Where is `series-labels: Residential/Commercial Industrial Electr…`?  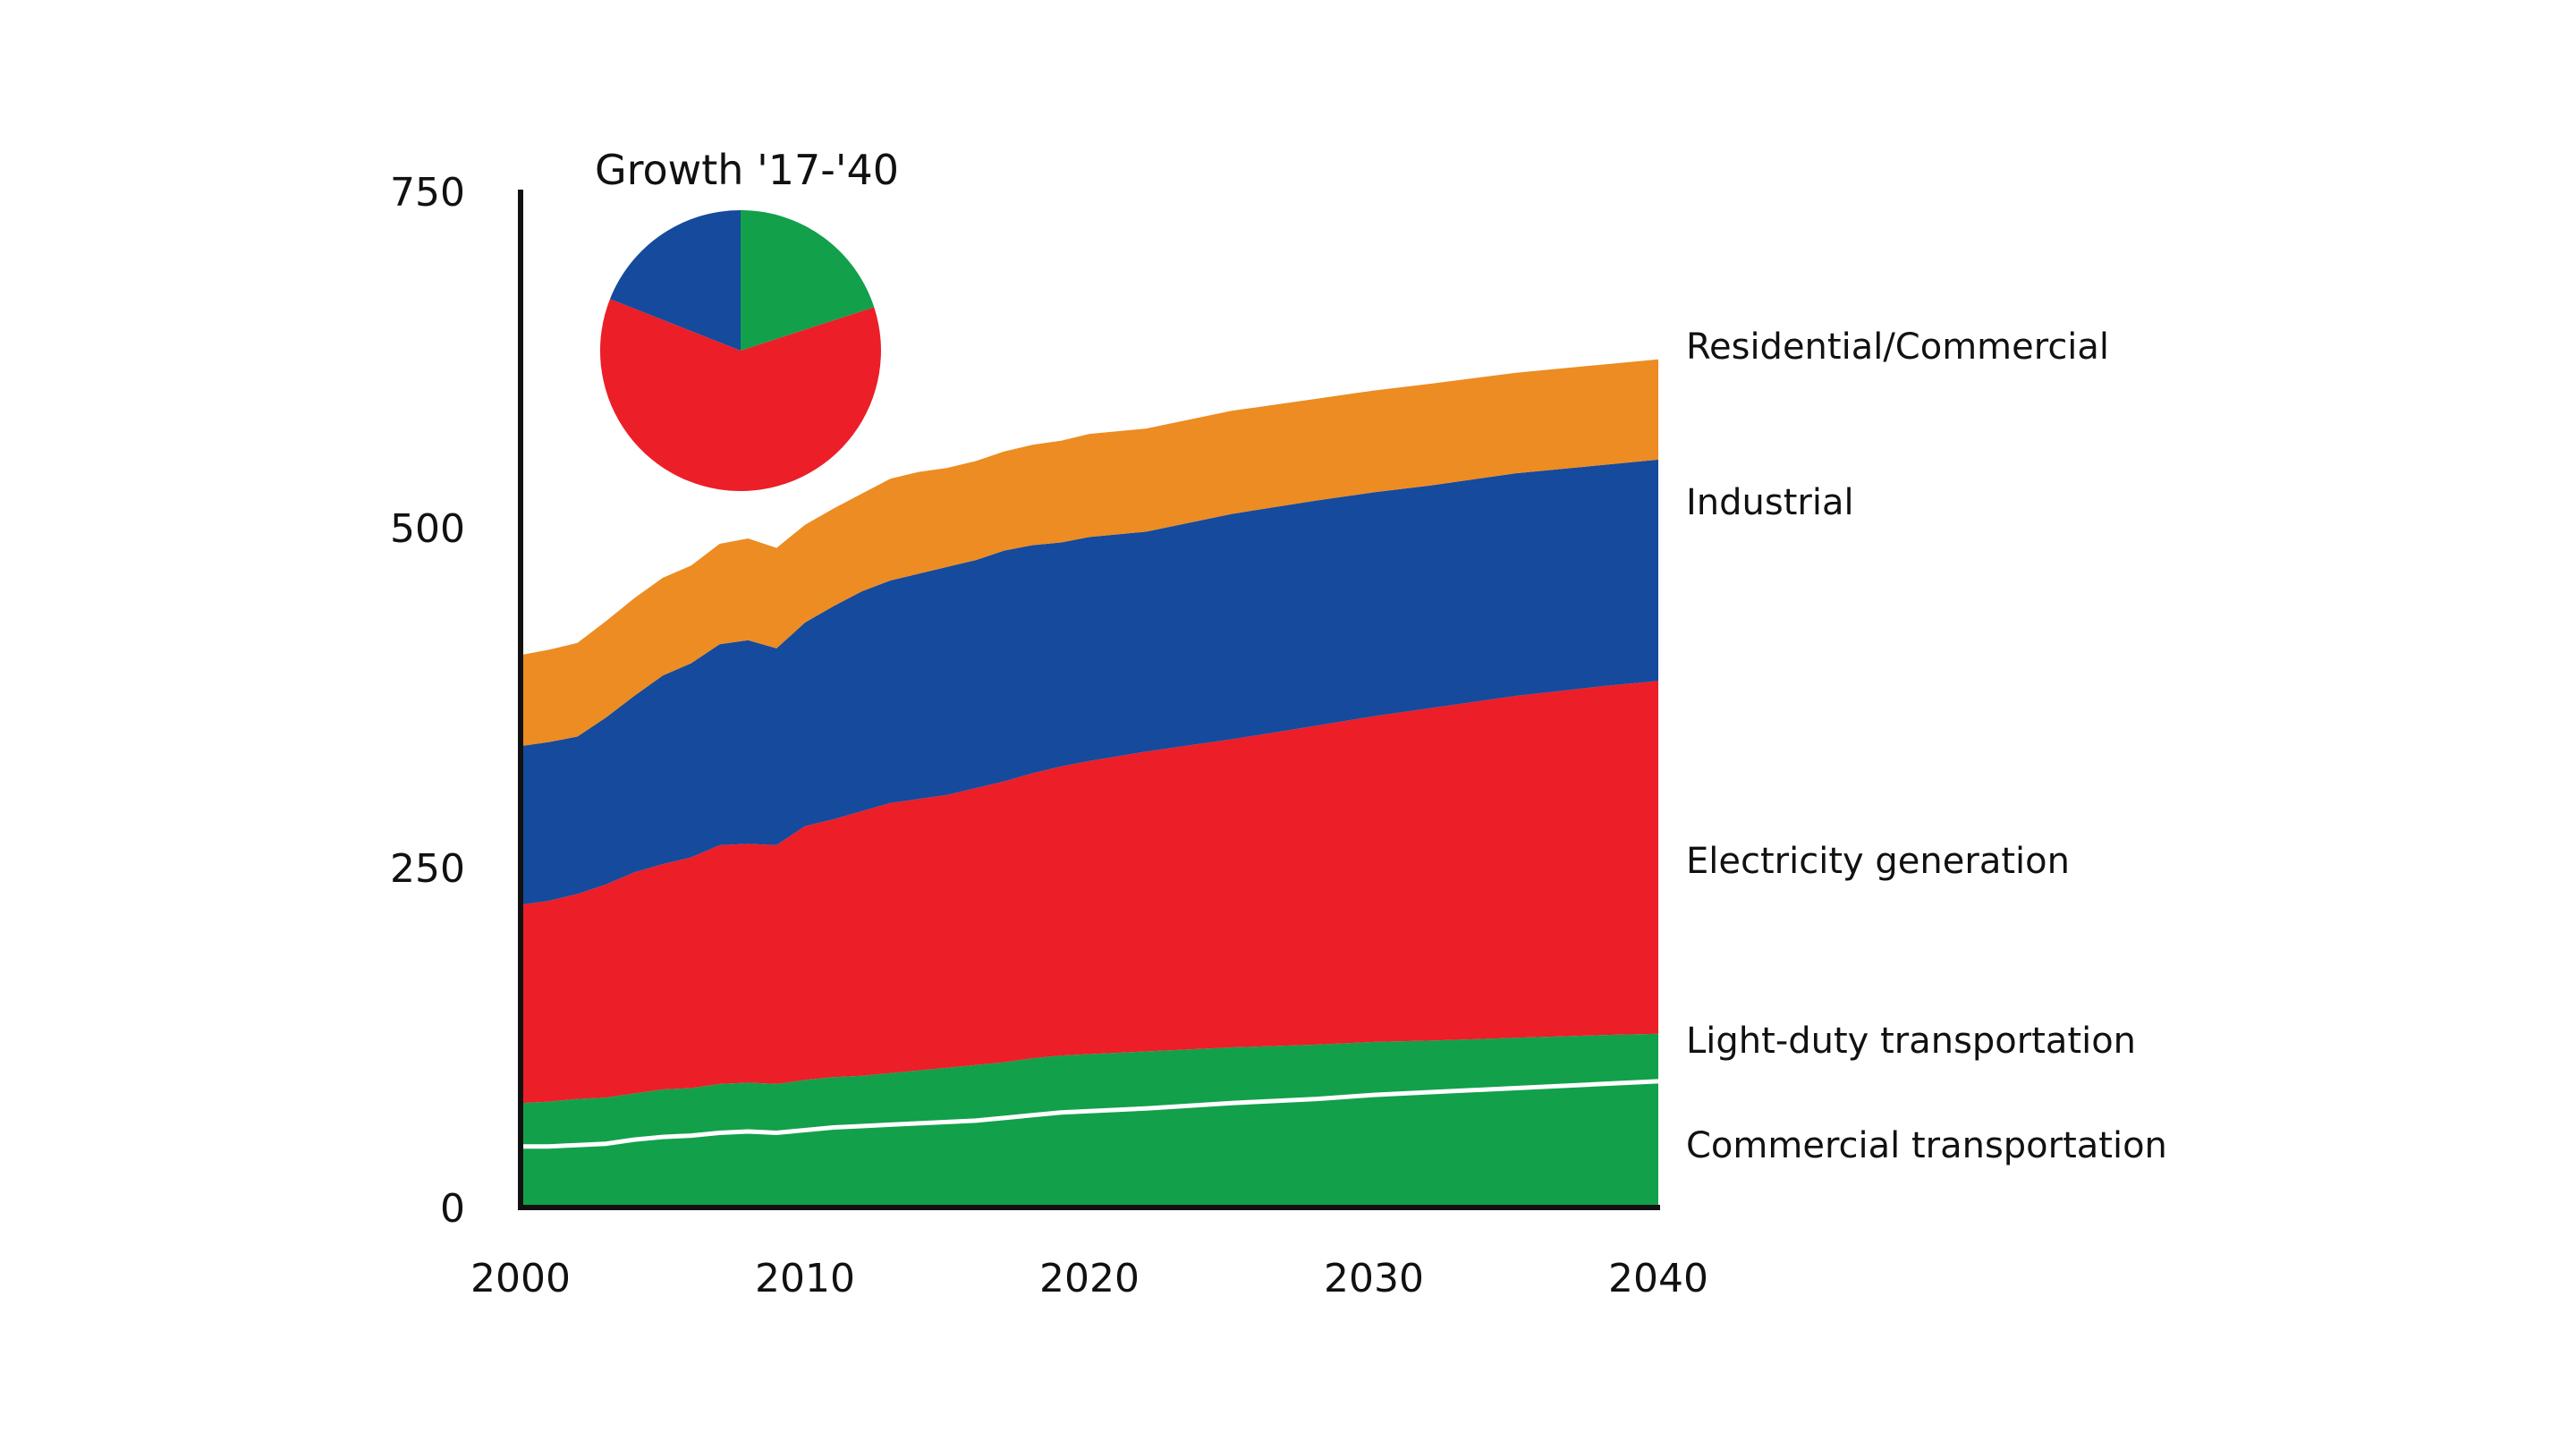
series-labels: Residential/Commercial Industrial Electr… is located at coordinates (1926, 746).